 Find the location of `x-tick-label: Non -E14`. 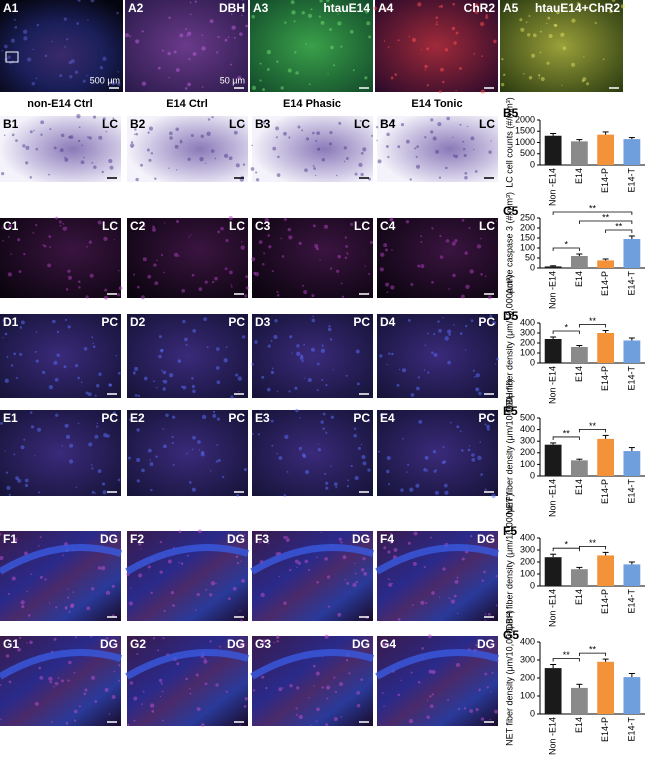

x-tick-label: Non -E14 is located at coordinates (553, 290).